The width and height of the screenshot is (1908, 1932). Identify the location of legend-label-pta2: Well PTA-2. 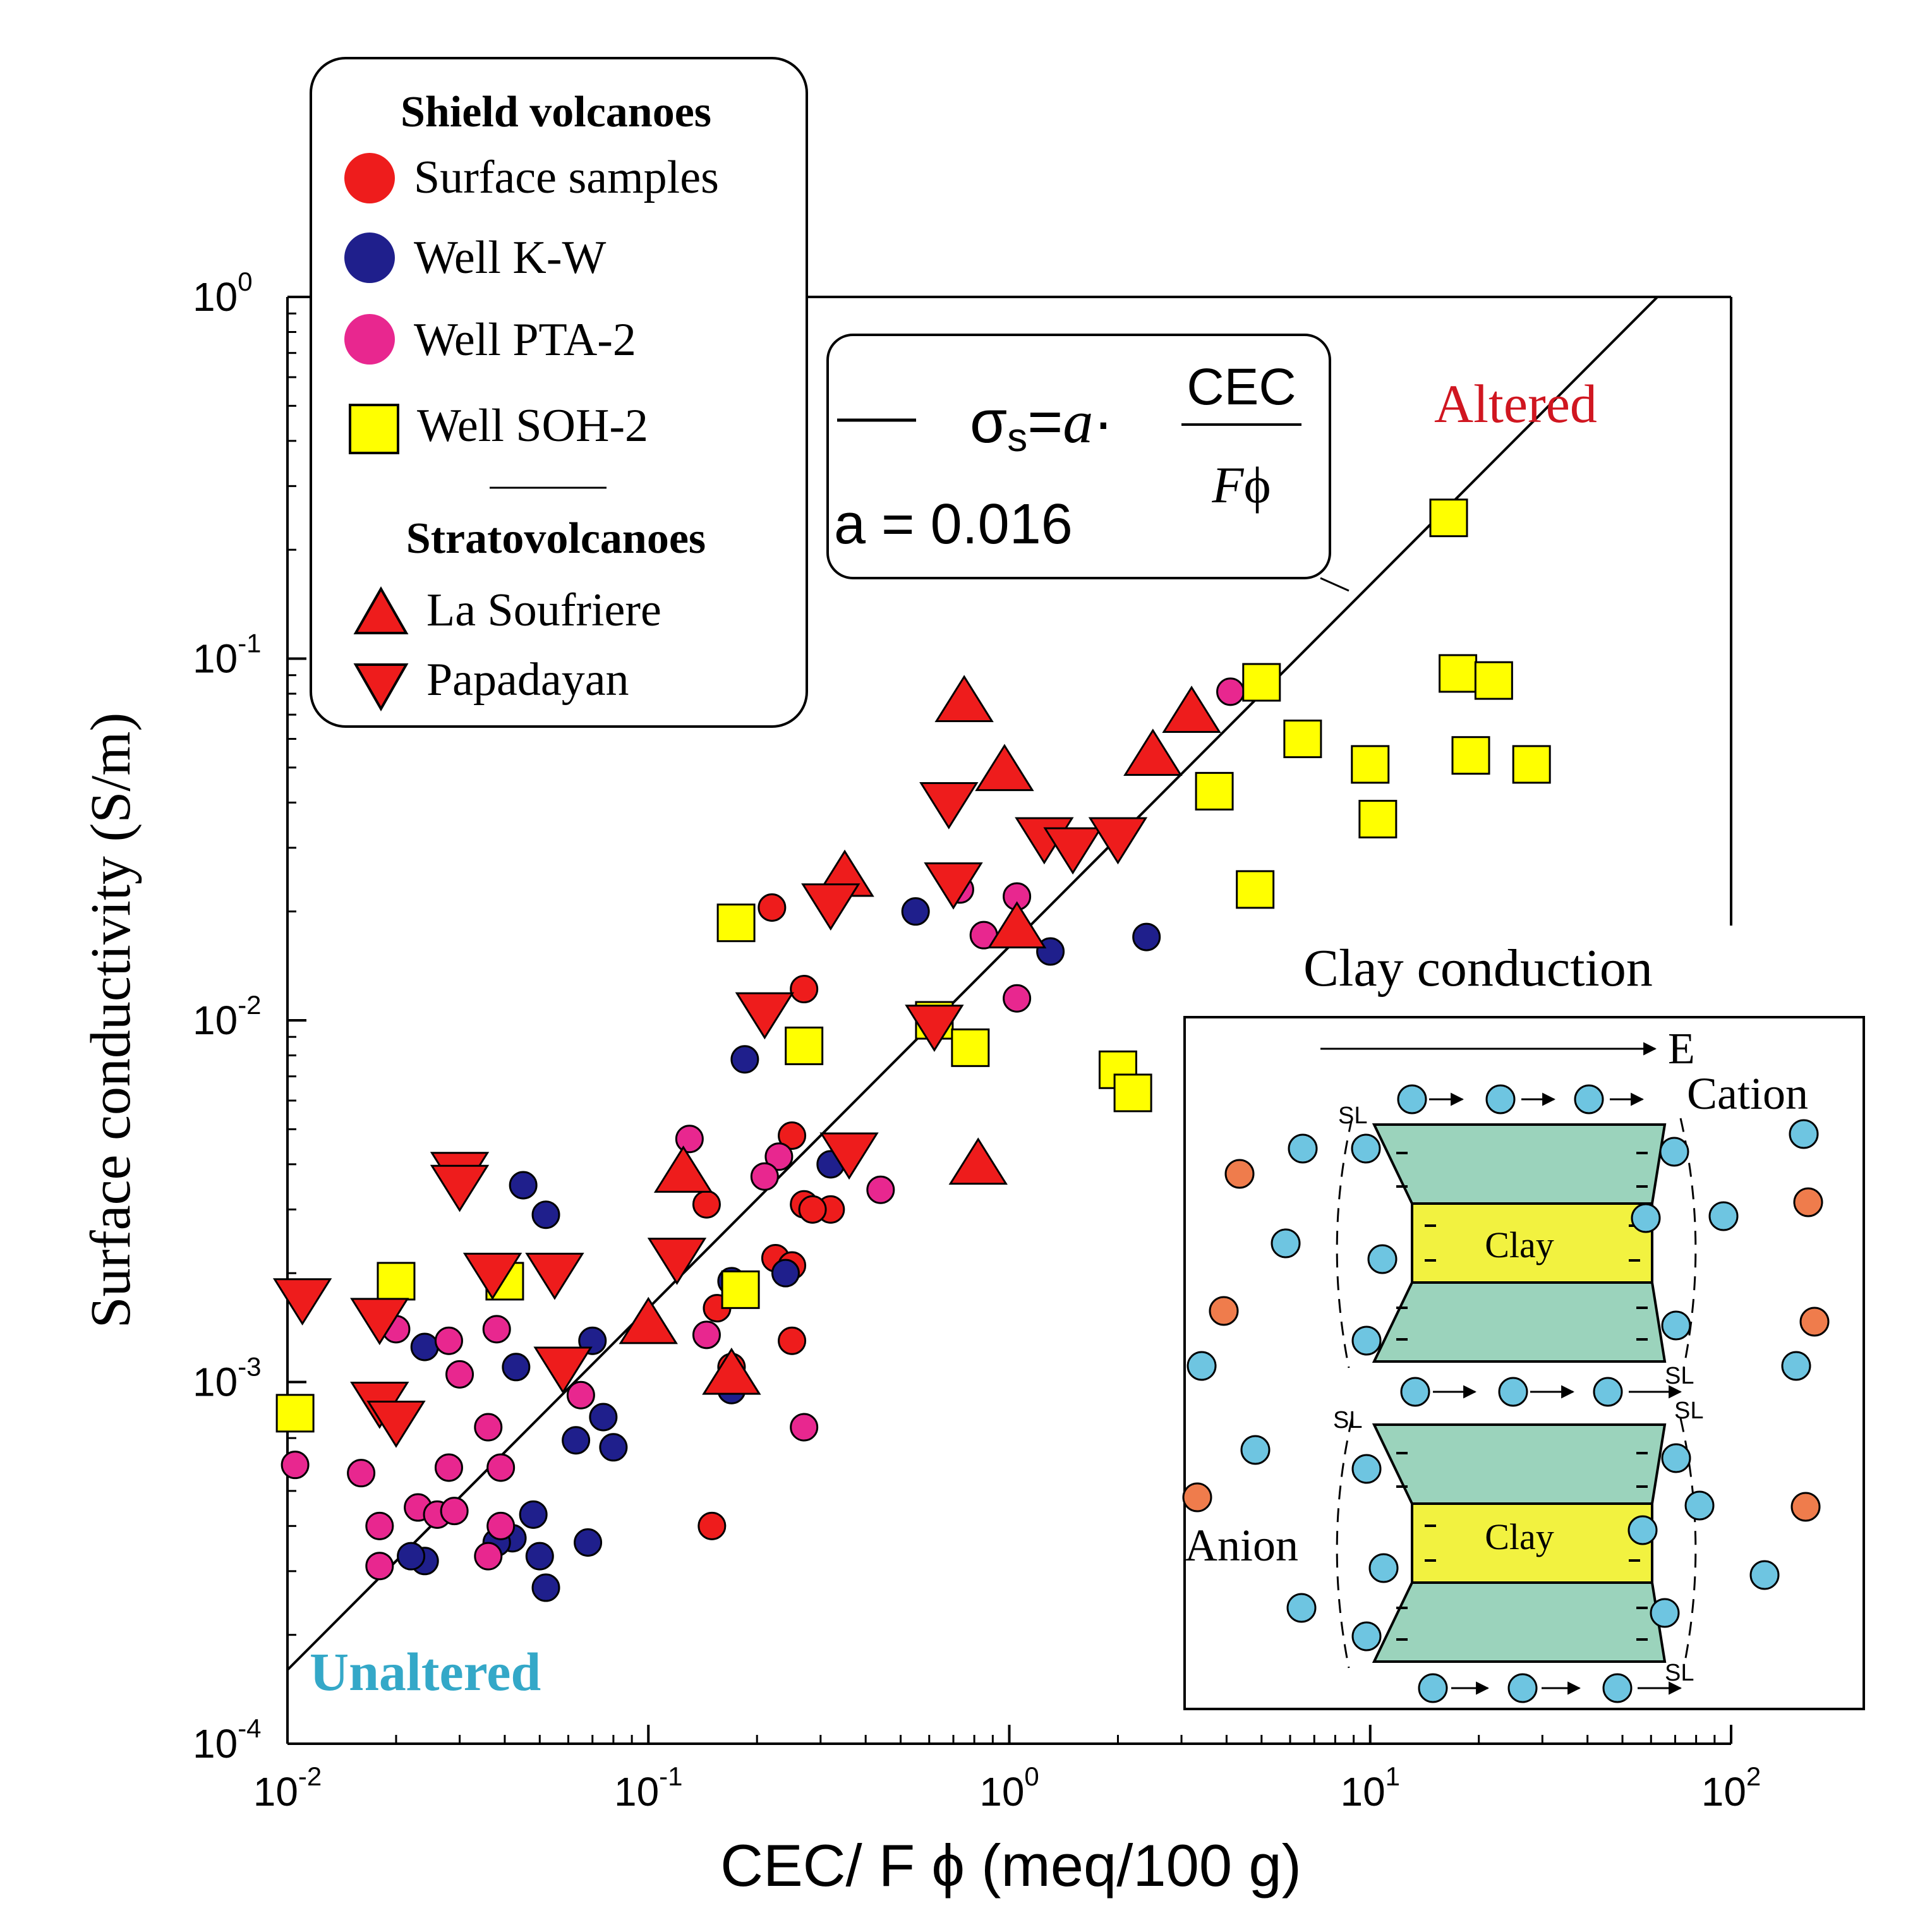
(525, 340).